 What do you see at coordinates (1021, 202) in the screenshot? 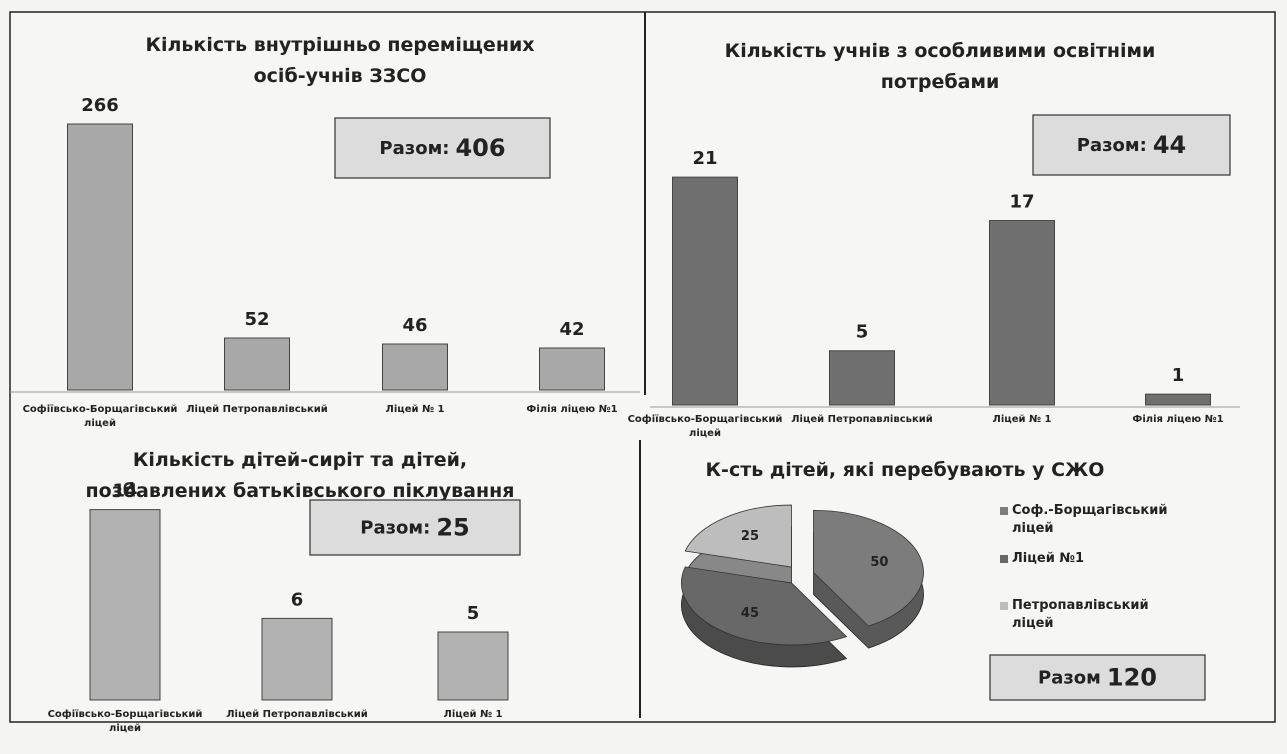
I see `data-label: 17` at bounding box center [1021, 202].